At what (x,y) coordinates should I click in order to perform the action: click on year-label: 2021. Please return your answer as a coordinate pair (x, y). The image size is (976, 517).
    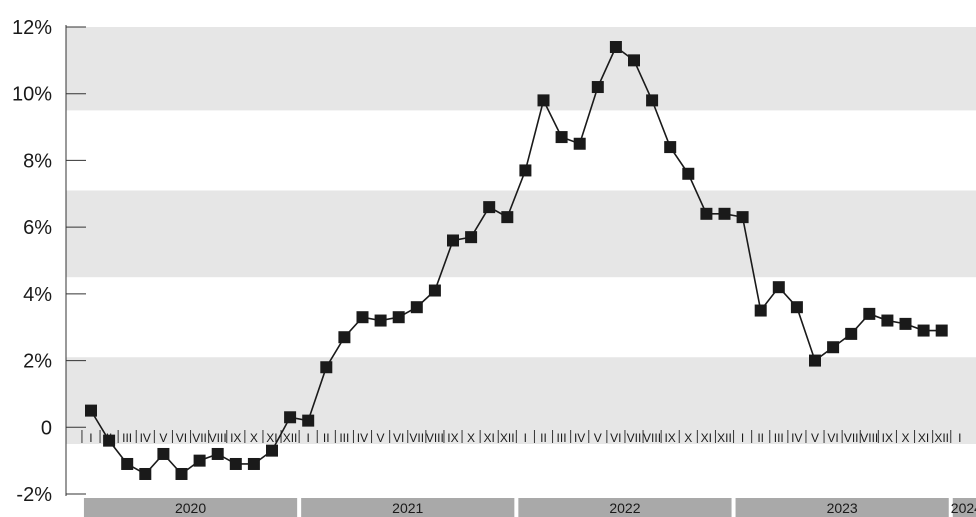
    Looking at the image, I should click on (407, 508).